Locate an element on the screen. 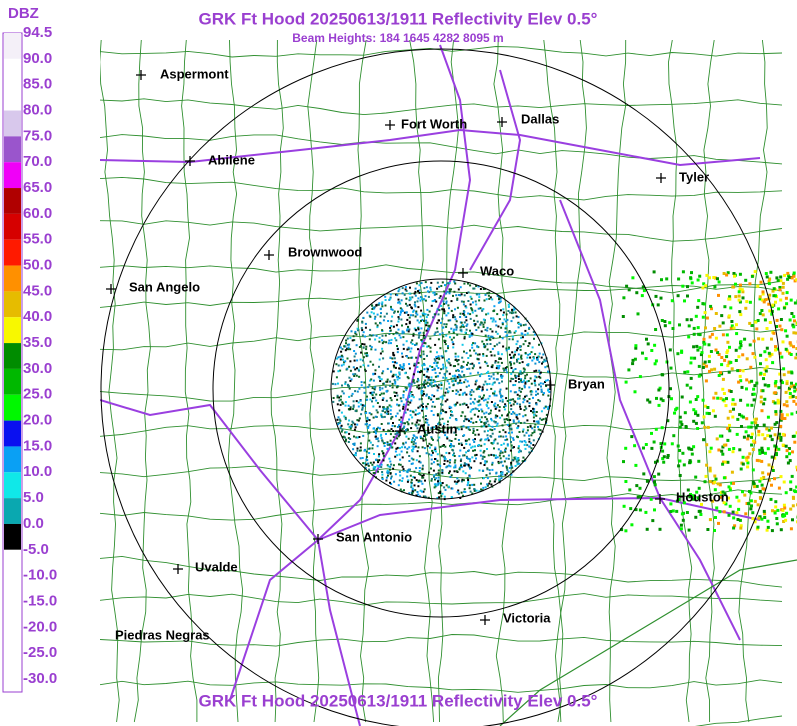 The image size is (797, 726). highway is located at coordinates (339, 632).